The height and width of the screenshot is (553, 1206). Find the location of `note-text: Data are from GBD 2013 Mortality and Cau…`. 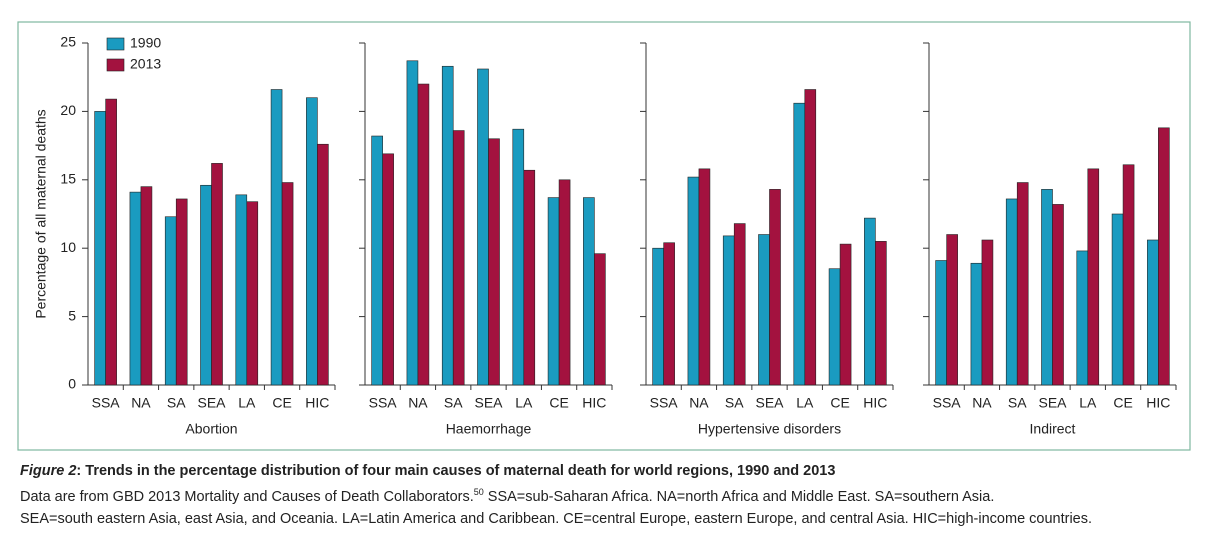

note-text: Data are from GBD 2013 Mortality and Cau… is located at coordinates (247, 496).